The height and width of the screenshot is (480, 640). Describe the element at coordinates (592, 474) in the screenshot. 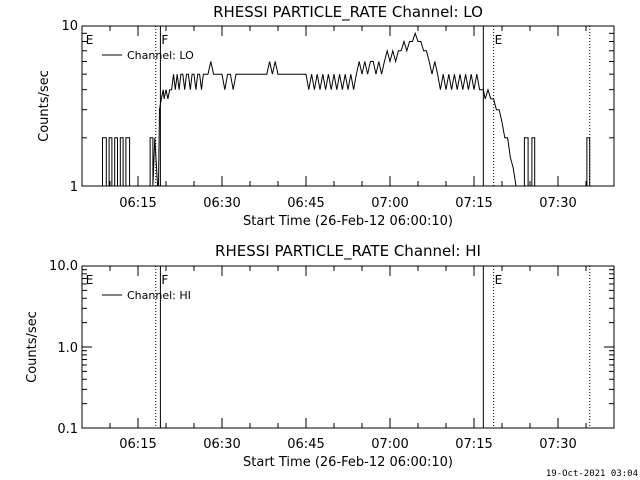

I see `footer-timestamp: 19-Oct-2021 03:04` at that location.